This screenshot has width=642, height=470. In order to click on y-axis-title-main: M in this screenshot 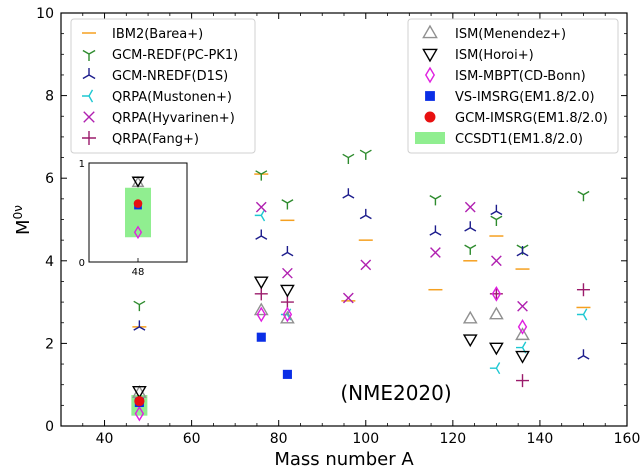, I will do `click(23, 227)`.